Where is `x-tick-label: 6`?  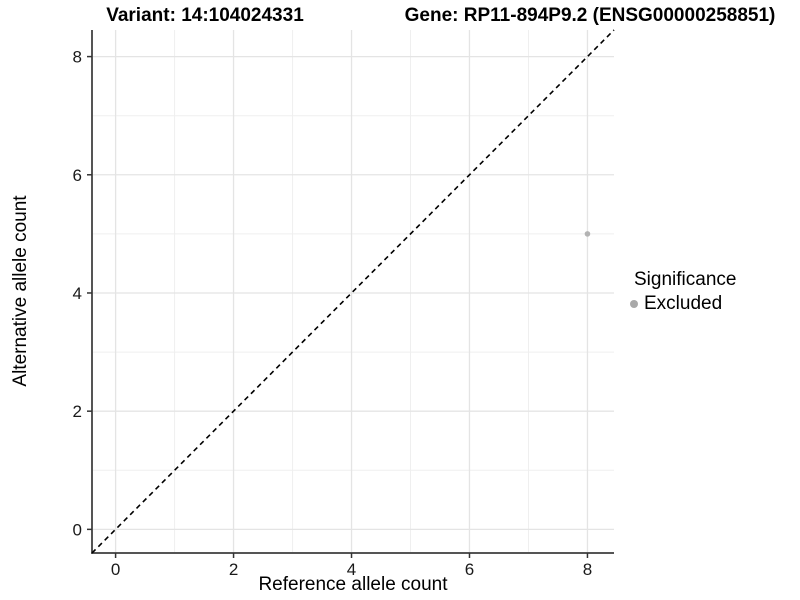 x-tick-label: 6 is located at coordinates (469, 569).